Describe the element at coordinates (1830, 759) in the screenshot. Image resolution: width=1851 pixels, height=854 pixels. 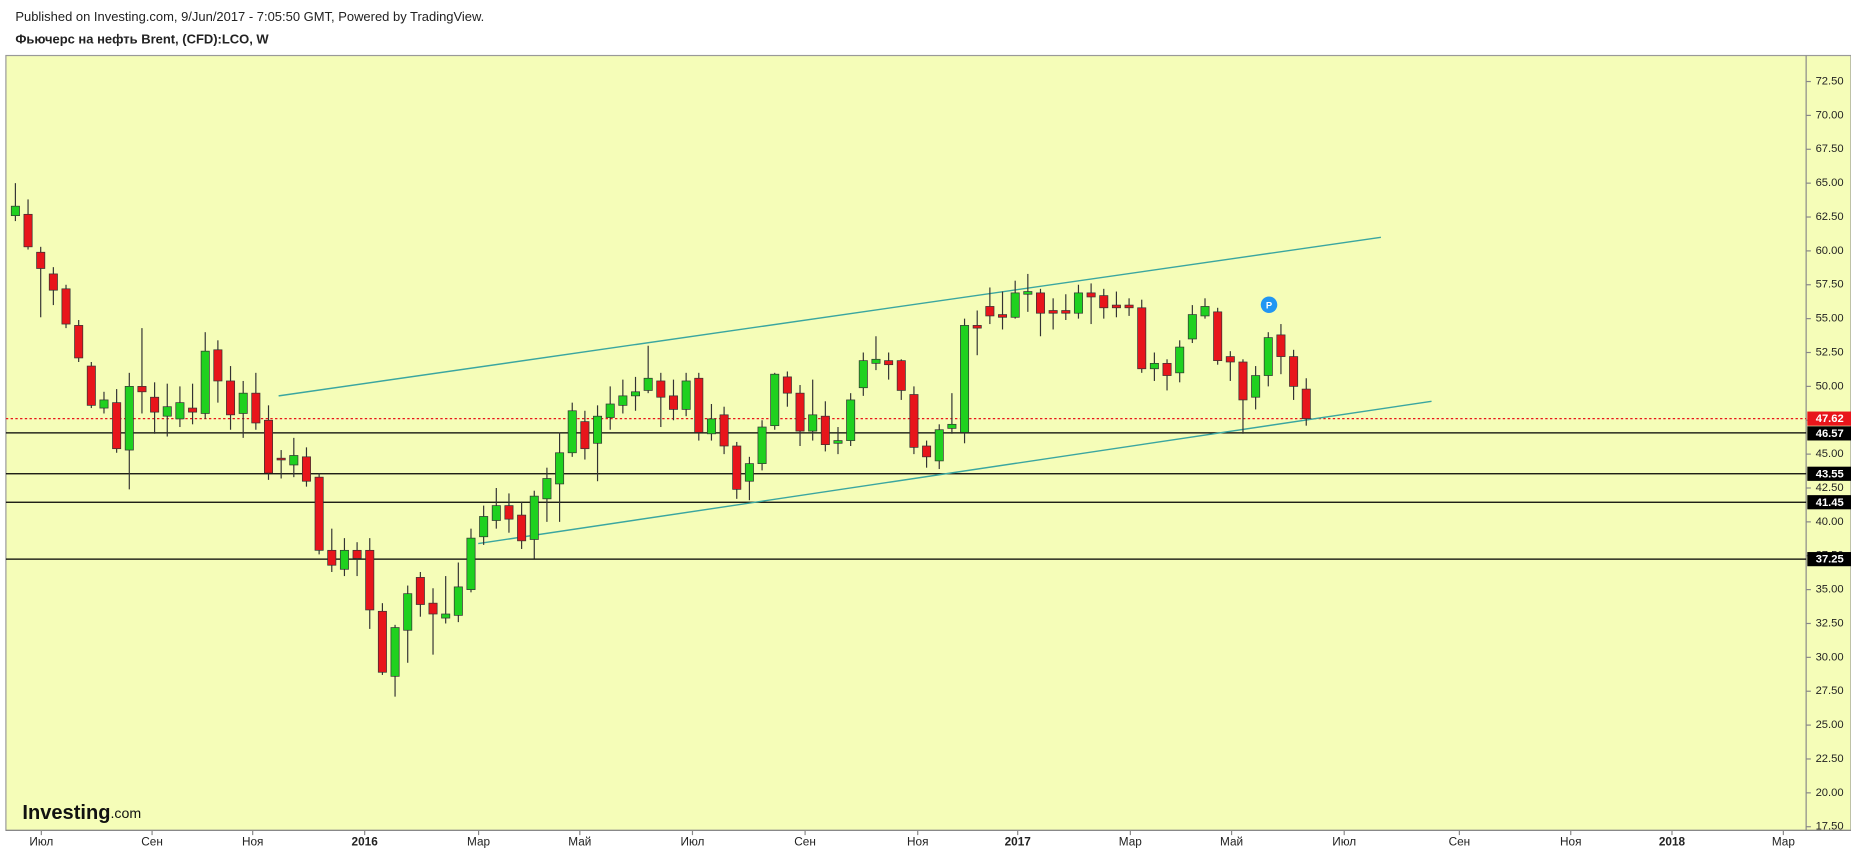
I see `y-tick-label: 22.50` at that location.